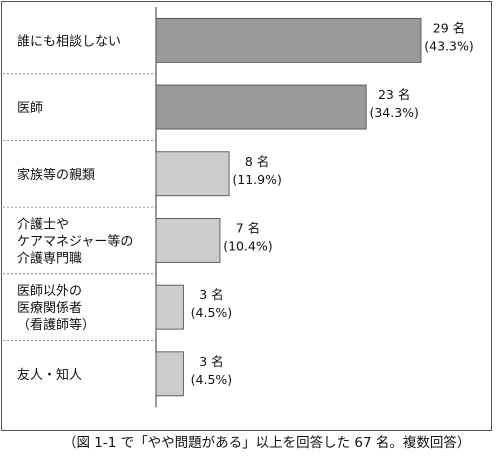  I want to click on percent-label: (11.9%), so click(256, 179).